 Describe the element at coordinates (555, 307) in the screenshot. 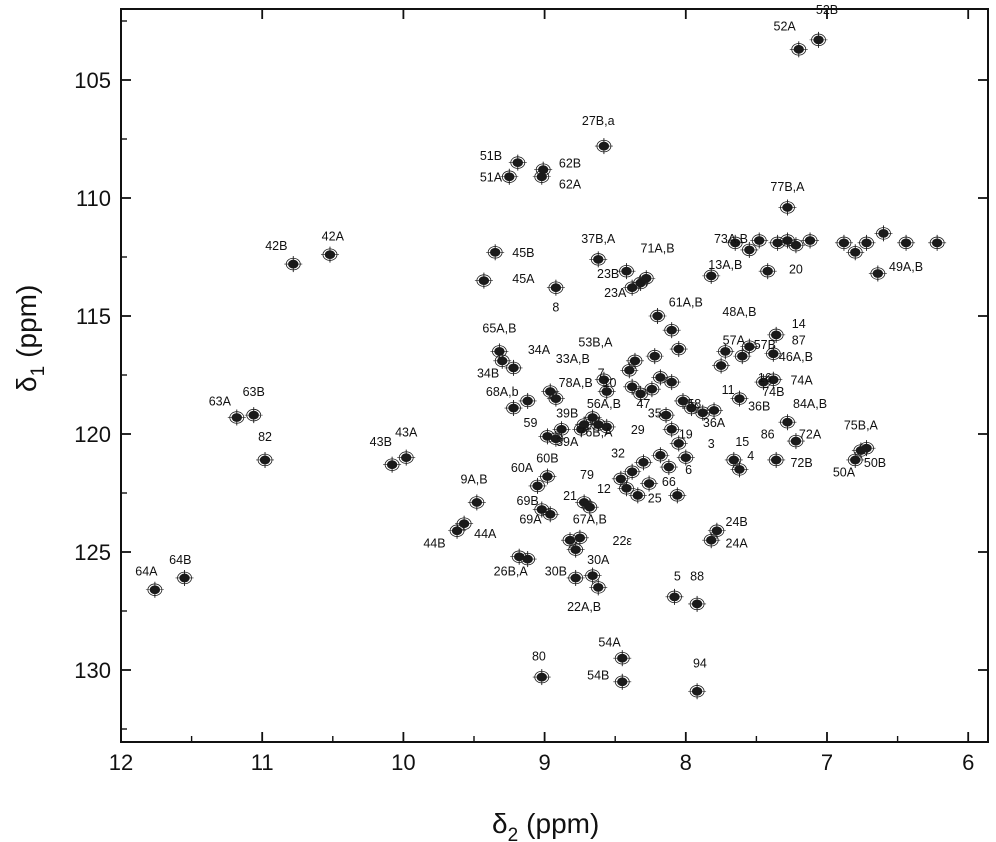

I see `peak-label: 8` at that location.